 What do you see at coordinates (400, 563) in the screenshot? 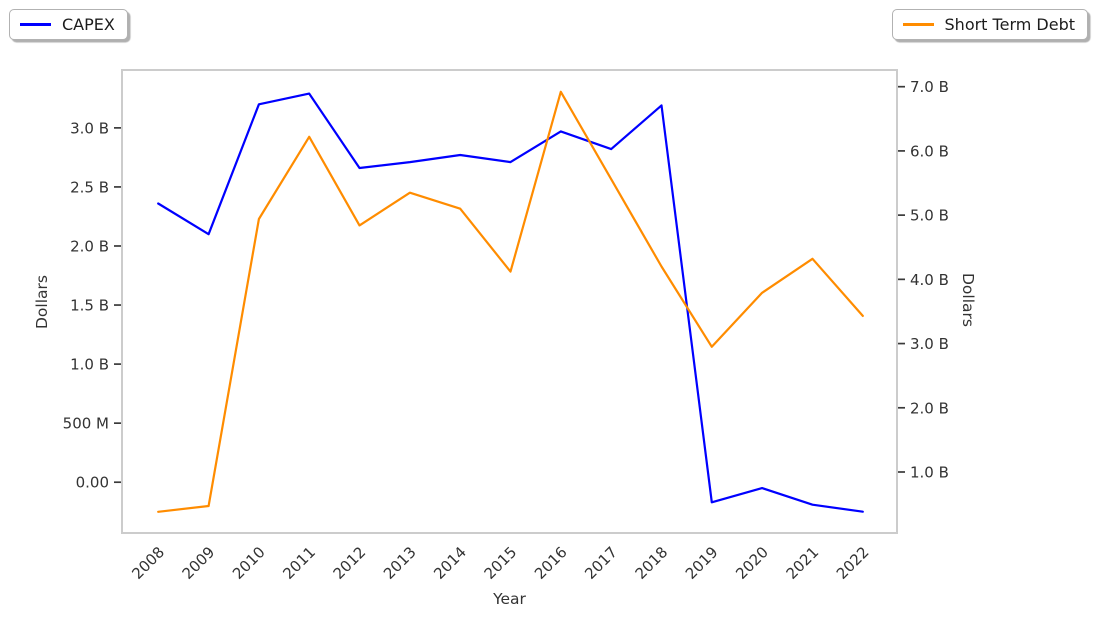
I see `x-axis-tick-label: 2013` at bounding box center [400, 563].